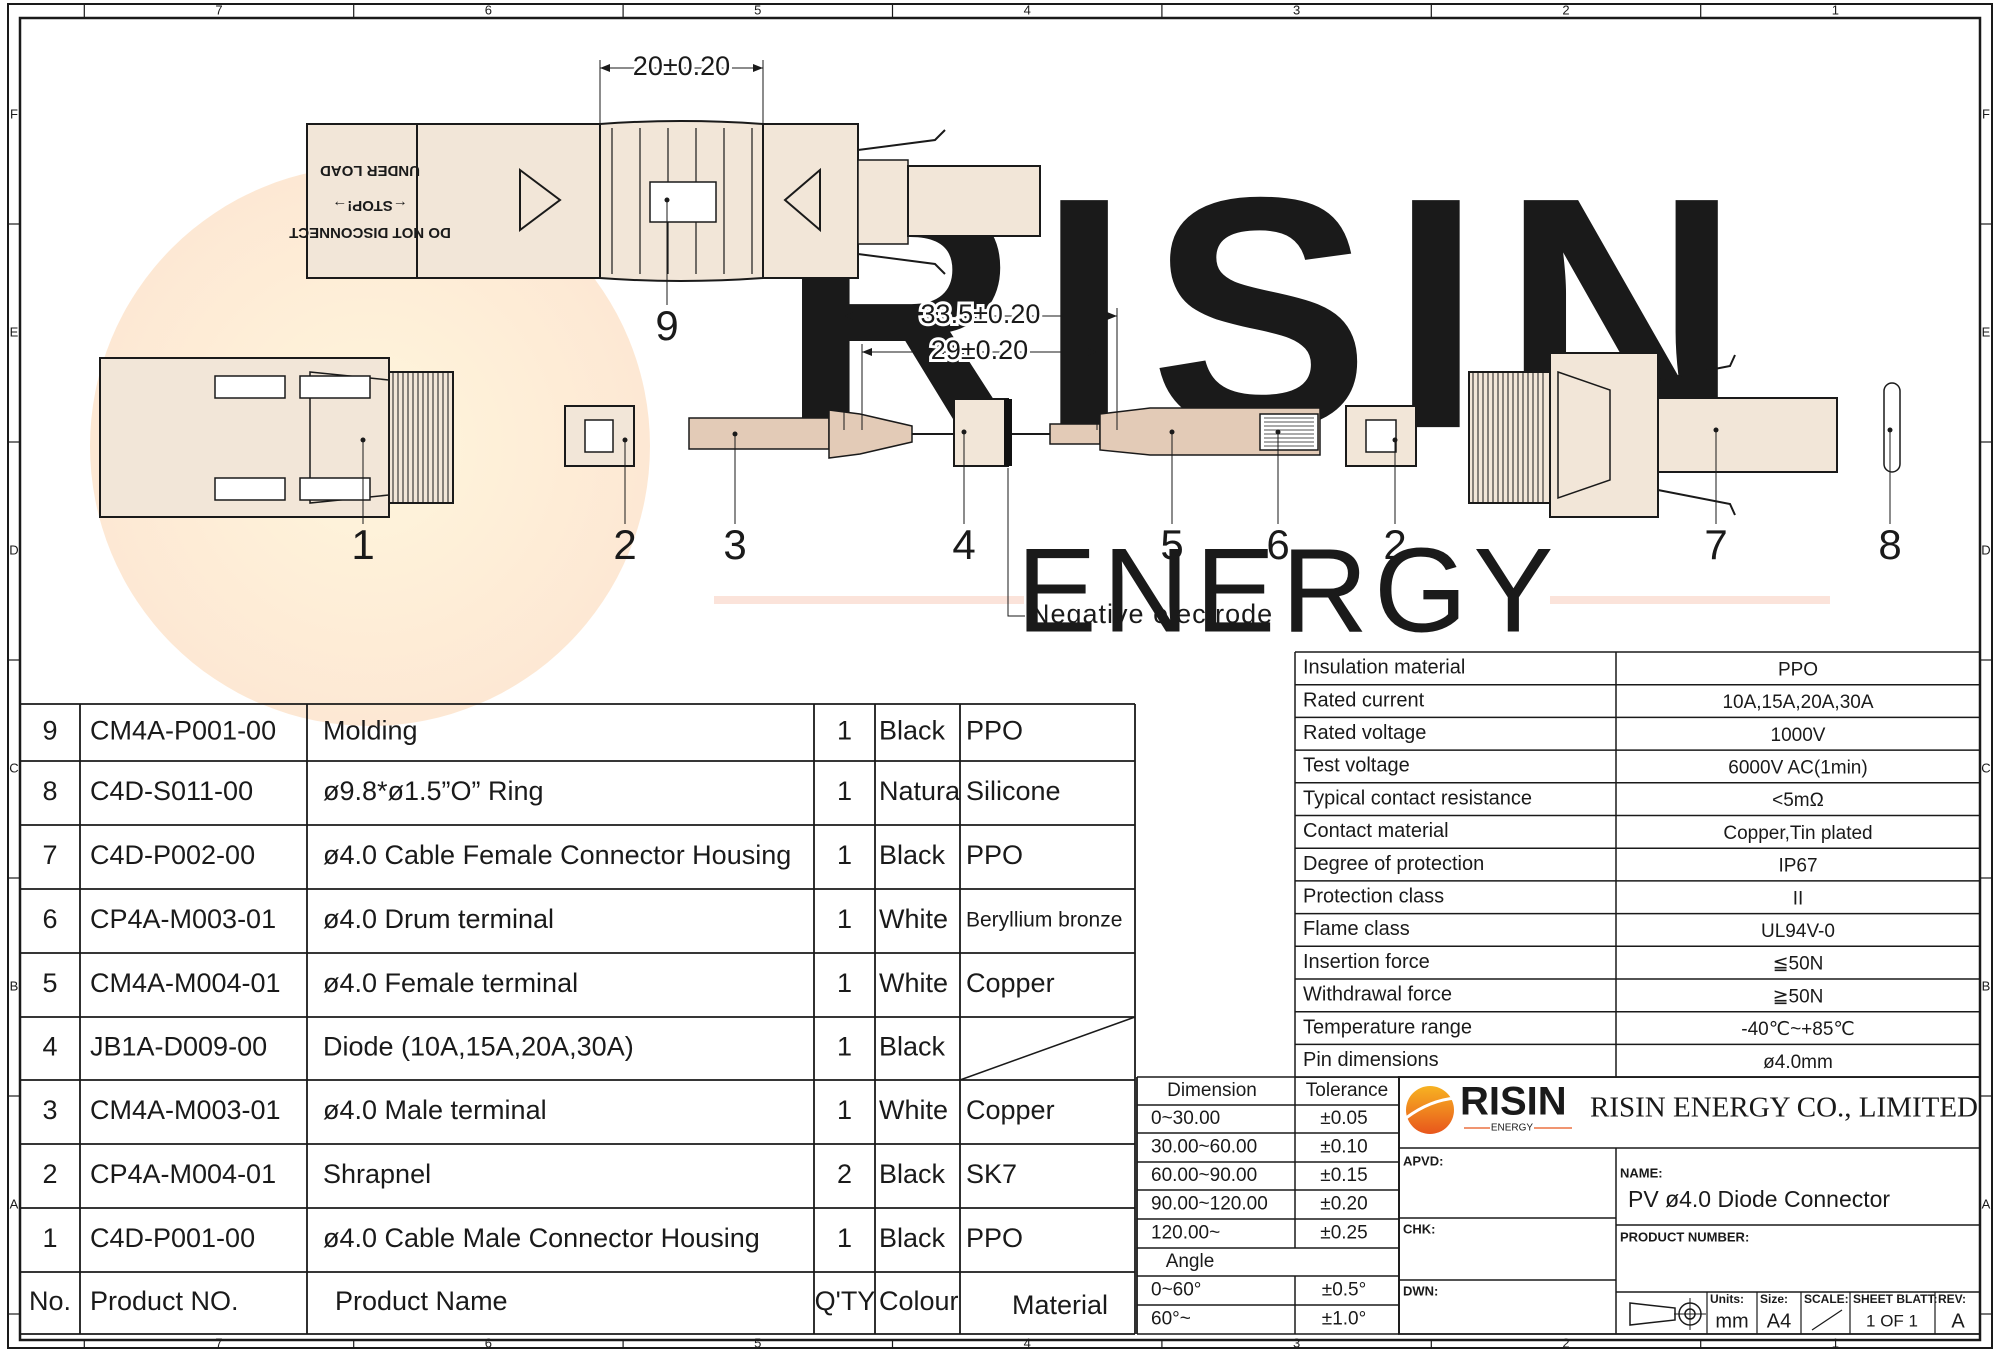 This screenshot has width=2000, height=1352. I want to click on spec-key: Insulation material, so click(1384, 668).